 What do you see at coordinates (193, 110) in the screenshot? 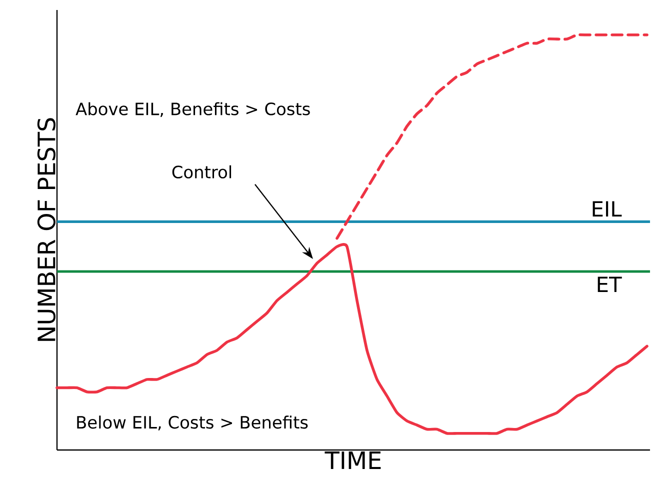
I see `annotation: Above EIL, Benefits > Costs` at bounding box center [193, 110].